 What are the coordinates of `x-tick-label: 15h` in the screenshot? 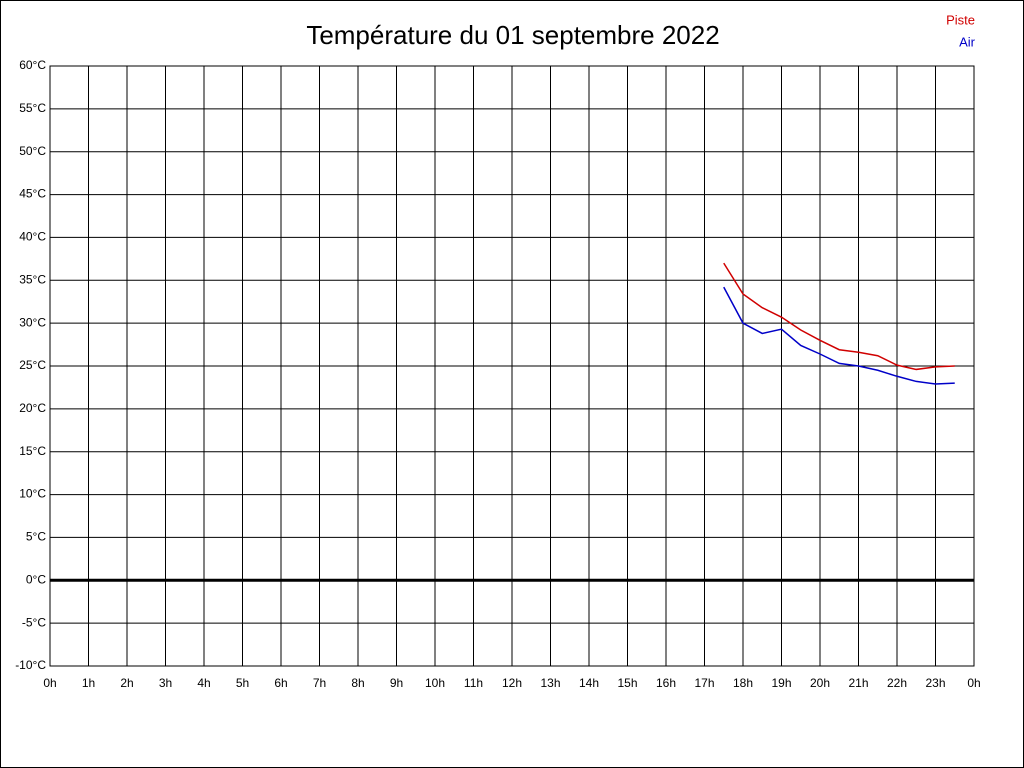 It's located at (627, 683).